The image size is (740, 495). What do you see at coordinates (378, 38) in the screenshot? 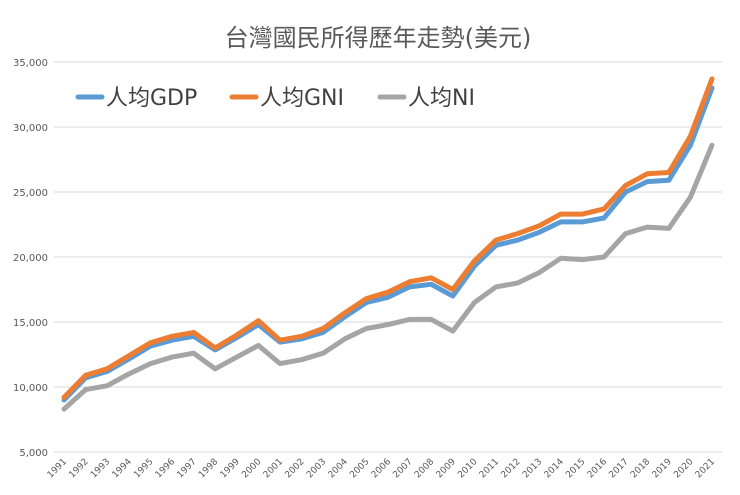
I see `chart-title: 台灣國民所得歷年走勢(美元)` at bounding box center [378, 38].